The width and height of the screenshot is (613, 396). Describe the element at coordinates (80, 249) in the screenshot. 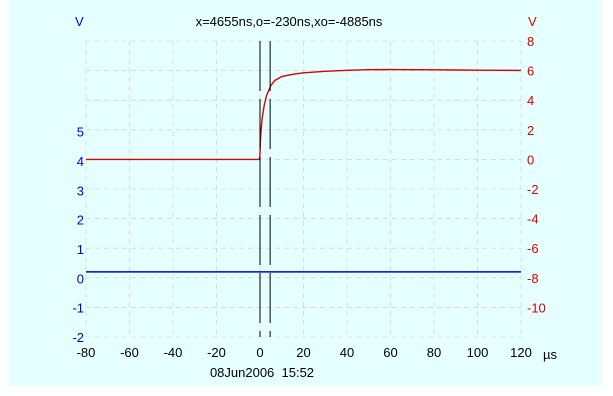

I see `y-left-tick-label-3: 1` at that location.